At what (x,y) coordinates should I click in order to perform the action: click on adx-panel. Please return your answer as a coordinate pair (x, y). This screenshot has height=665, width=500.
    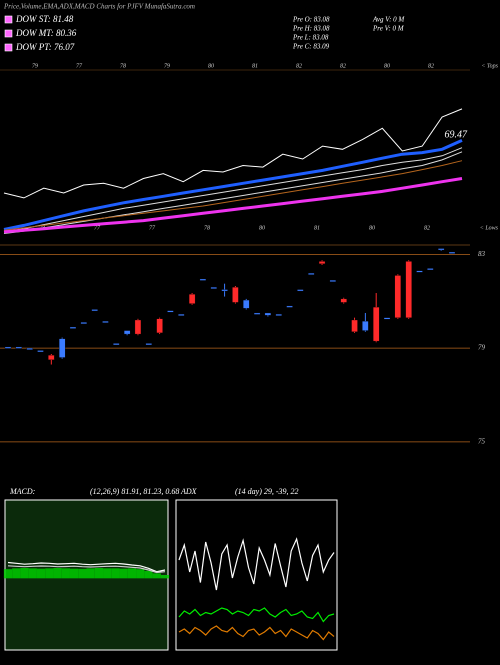
    Looking at the image, I should click on (256, 575).